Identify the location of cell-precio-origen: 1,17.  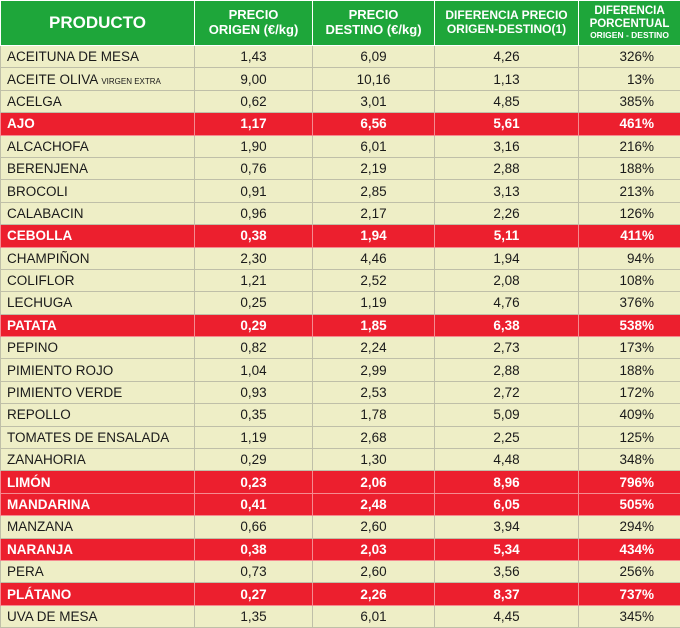
(254, 124).